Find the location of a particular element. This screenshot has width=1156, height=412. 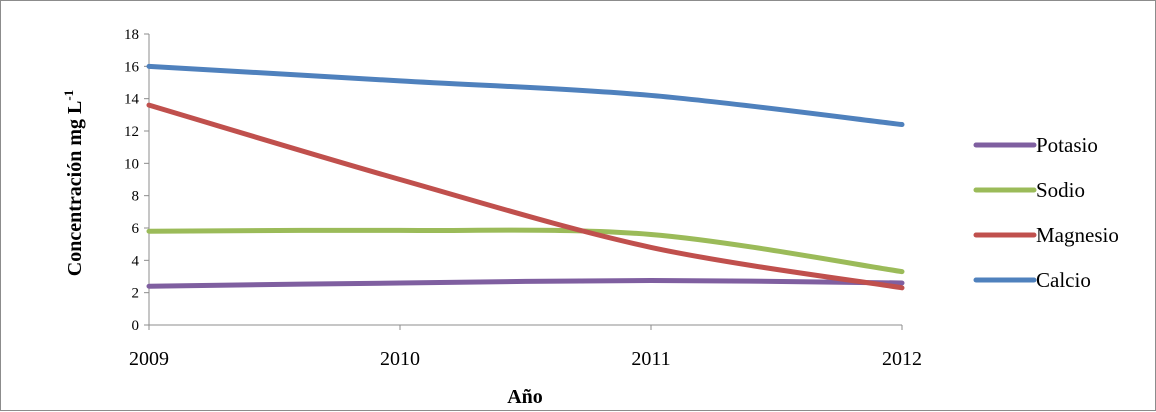

x-tick-label: 2011 is located at coordinates (650, 359).